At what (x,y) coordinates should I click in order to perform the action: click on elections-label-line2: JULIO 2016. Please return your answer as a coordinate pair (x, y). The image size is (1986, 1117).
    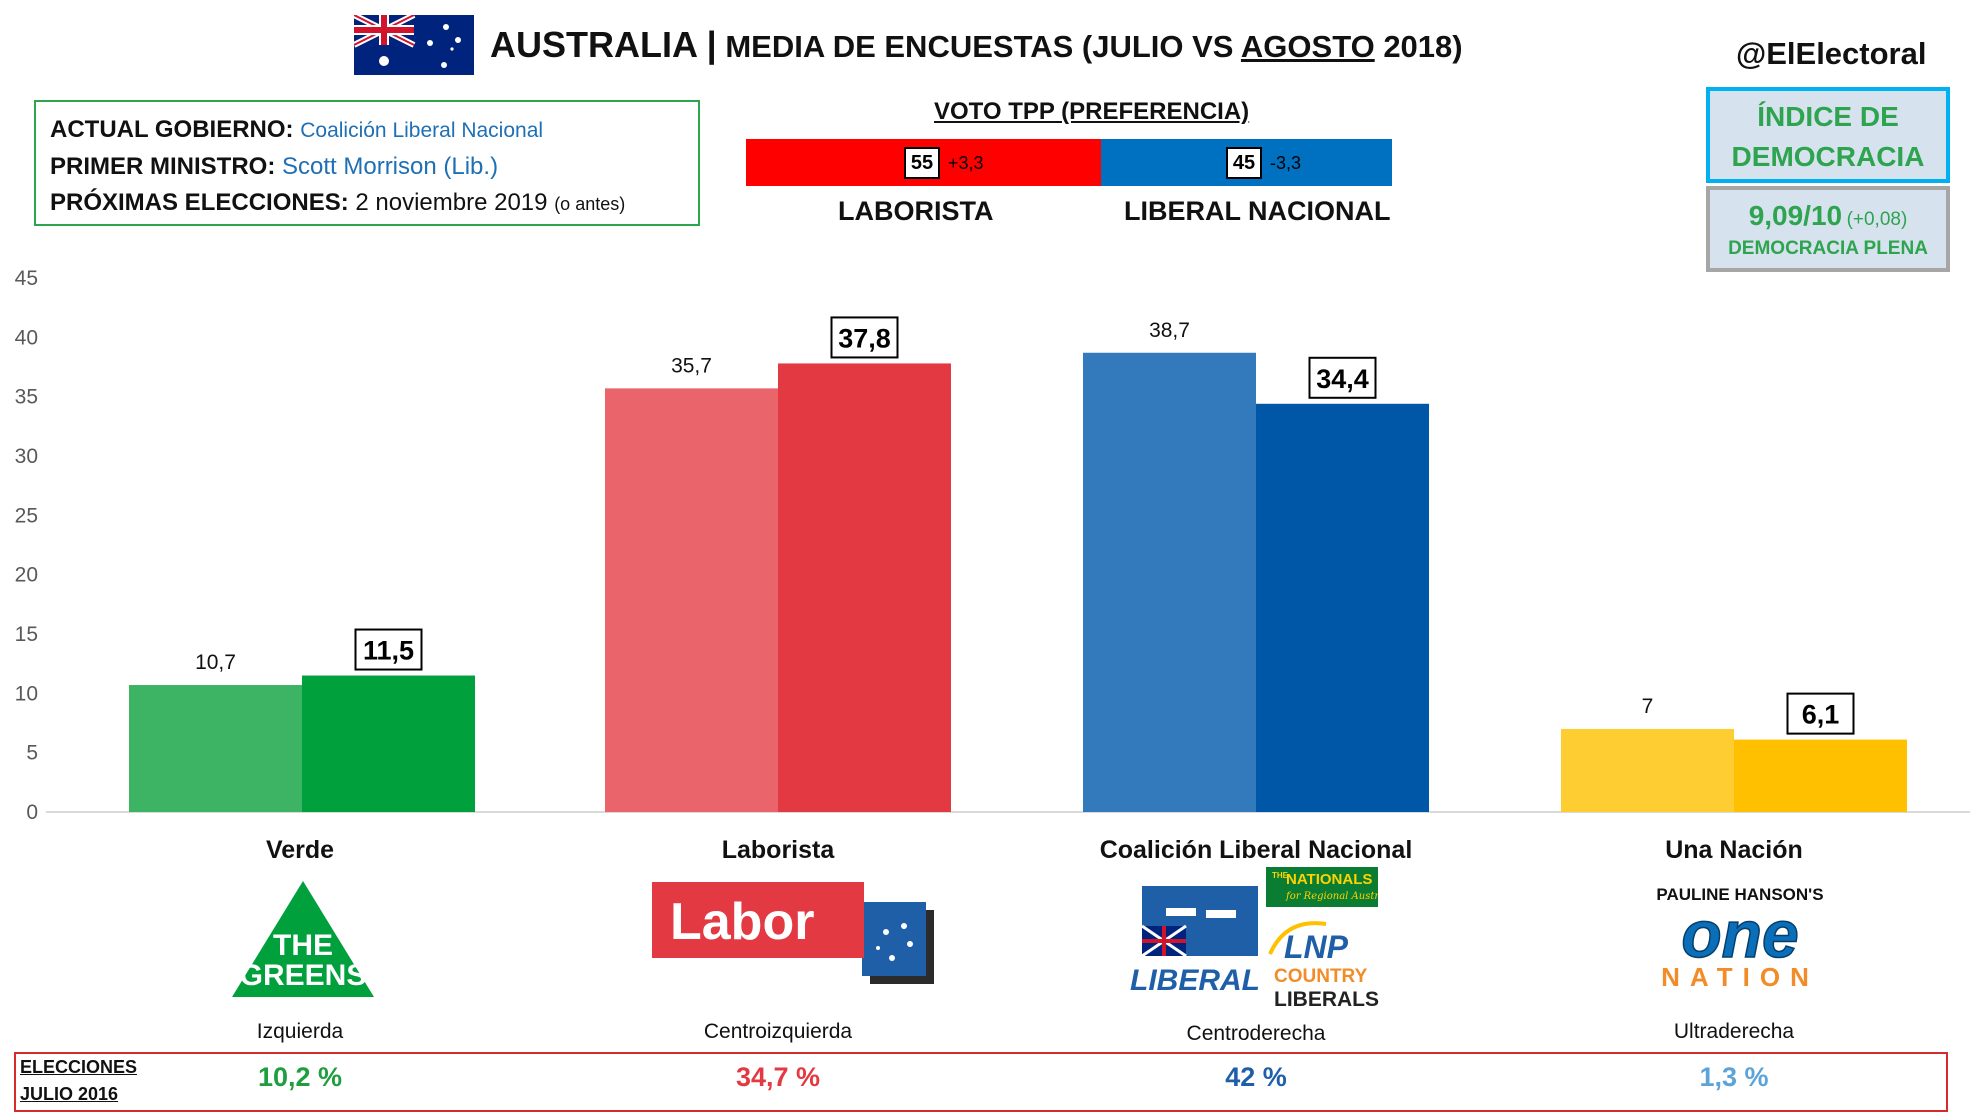
    Looking at the image, I should click on (69, 1094).